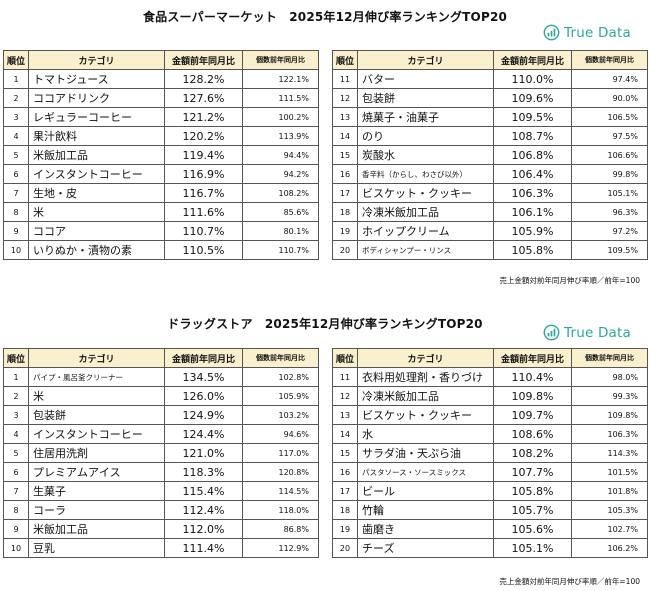  What do you see at coordinates (96, 529) in the screenshot?
I see `category-cell: 米飯加工品` at bounding box center [96, 529].